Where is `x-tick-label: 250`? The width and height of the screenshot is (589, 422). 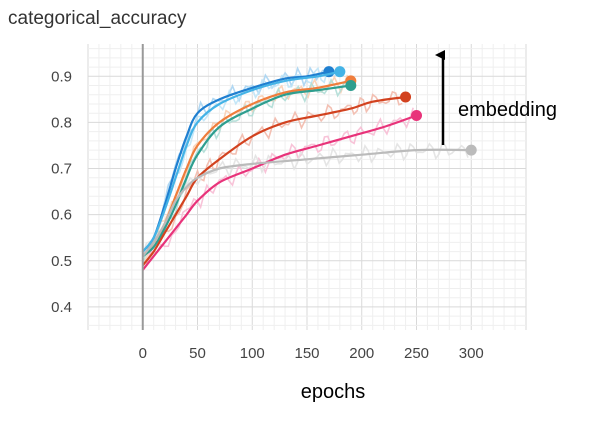
x-tick-label: 250 is located at coordinates (416, 353).